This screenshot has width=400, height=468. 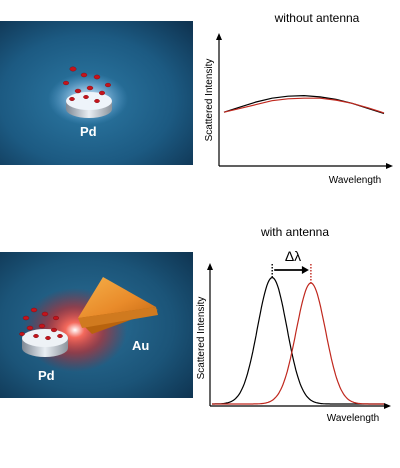 What do you see at coordinates (317, 18) in the screenshot?
I see `chart-title: without antenna` at bounding box center [317, 18].